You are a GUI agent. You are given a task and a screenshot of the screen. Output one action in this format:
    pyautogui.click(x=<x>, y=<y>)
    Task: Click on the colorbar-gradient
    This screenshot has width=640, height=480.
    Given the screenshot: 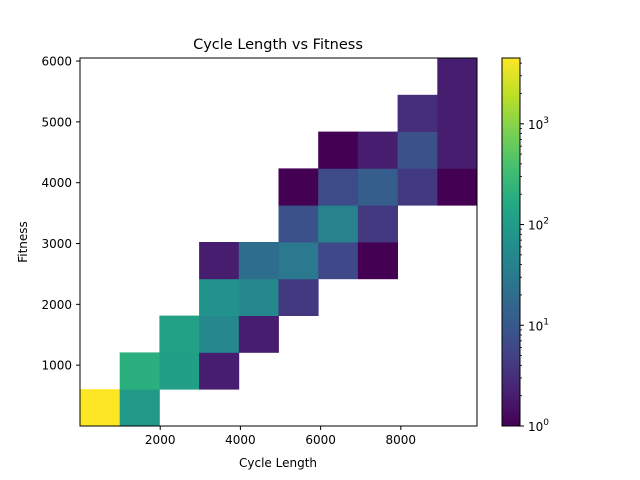 What is the action you would take?
    pyautogui.click(x=511, y=242)
    